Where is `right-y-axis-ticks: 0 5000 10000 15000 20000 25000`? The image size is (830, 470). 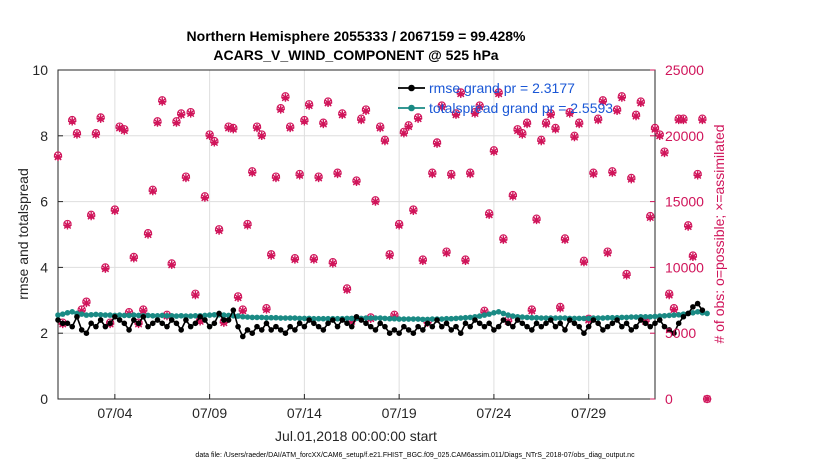
right-y-axis-ticks: 0 5000 10000 15000 20000 25000 is located at coordinates (677, 234).